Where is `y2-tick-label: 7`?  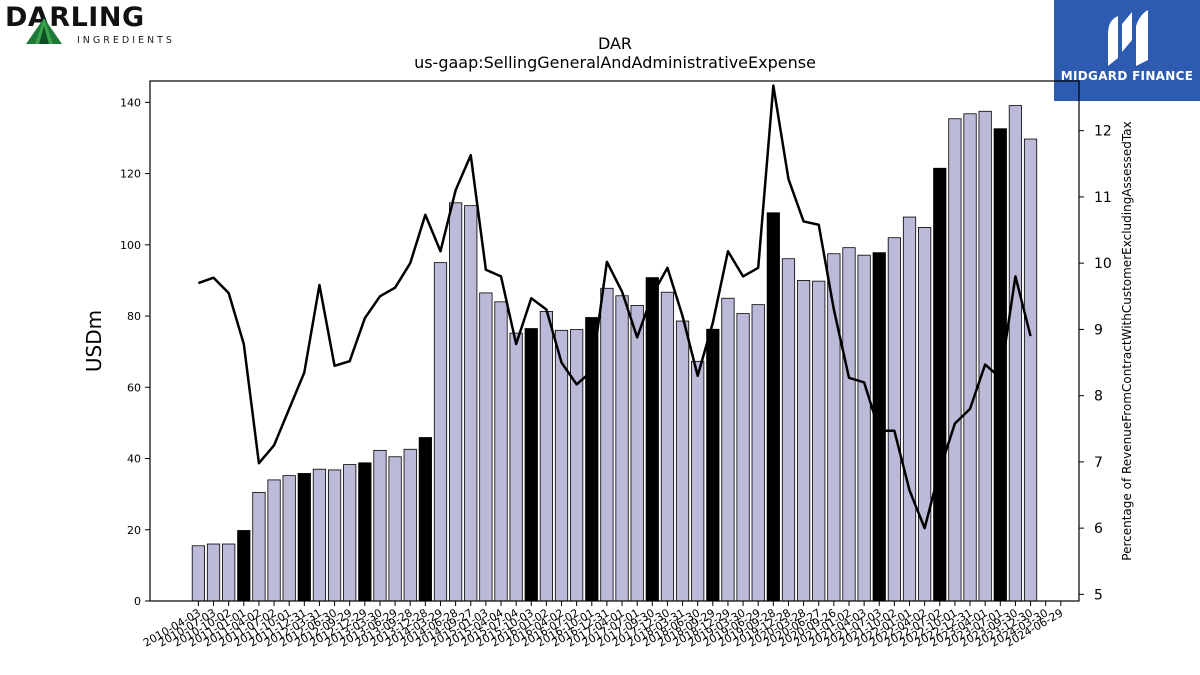 y2-tick-label: 7 is located at coordinates (1098, 463).